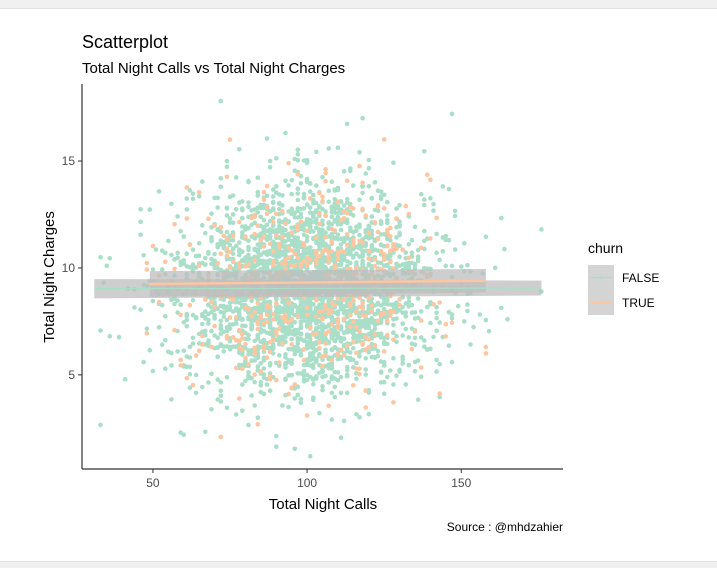  What do you see at coordinates (318, 284) in the screenshot?
I see `smooth-fit-layer` at bounding box center [318, 284].